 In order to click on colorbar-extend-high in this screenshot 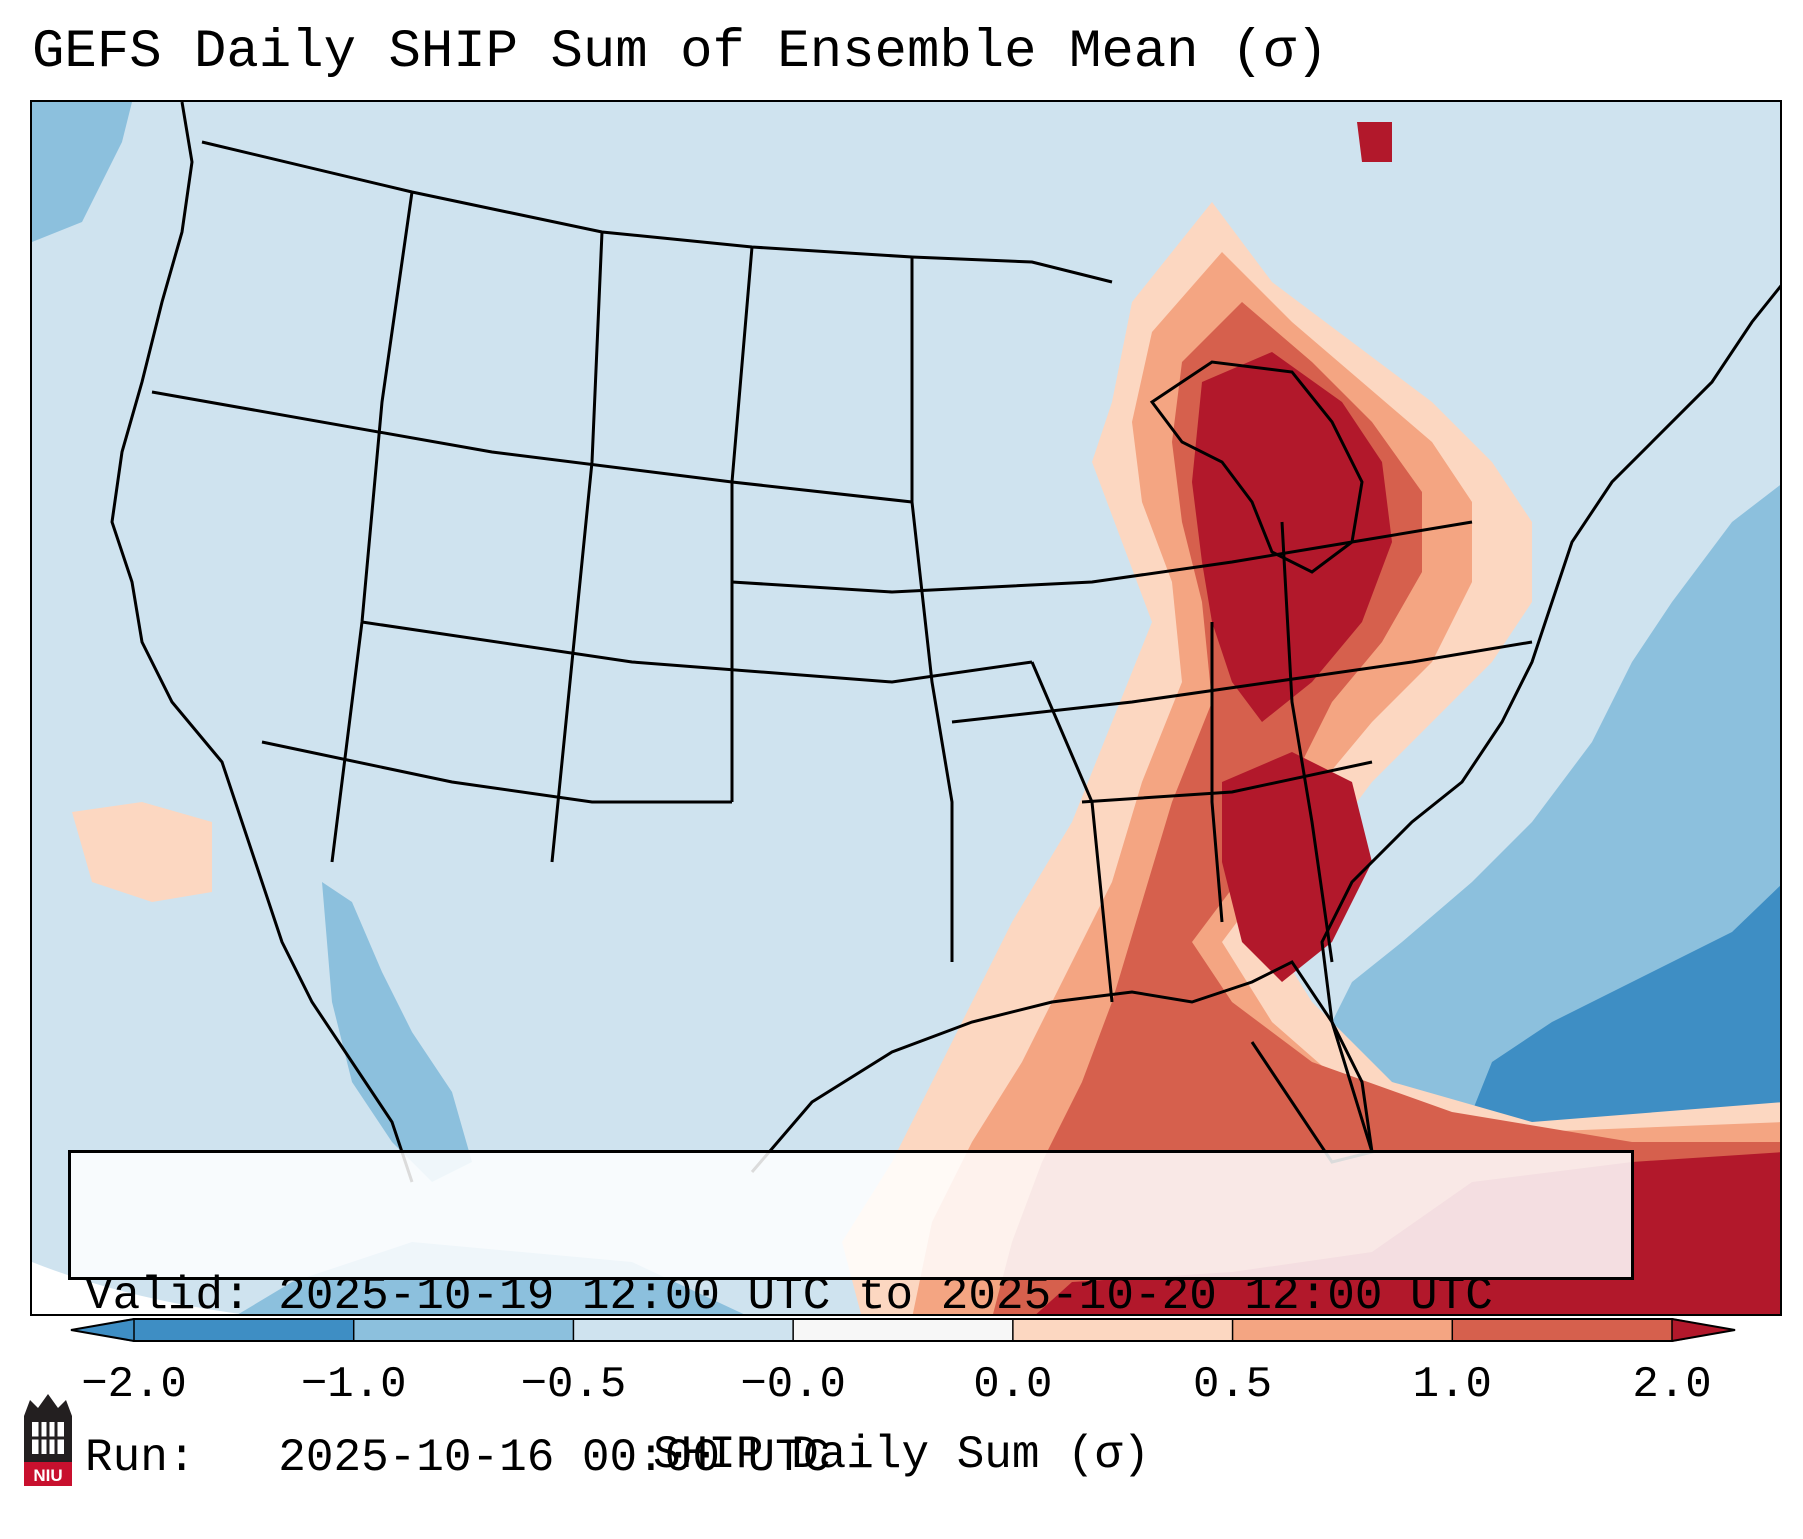, I will do `click(1704, 1330)`.